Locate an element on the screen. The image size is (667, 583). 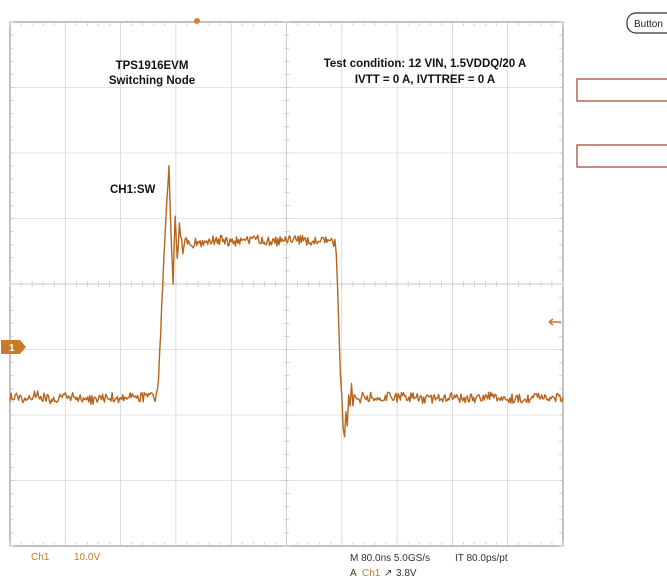
readout-record: IT 80.0ps/pt is located at coordinates (481, 558).